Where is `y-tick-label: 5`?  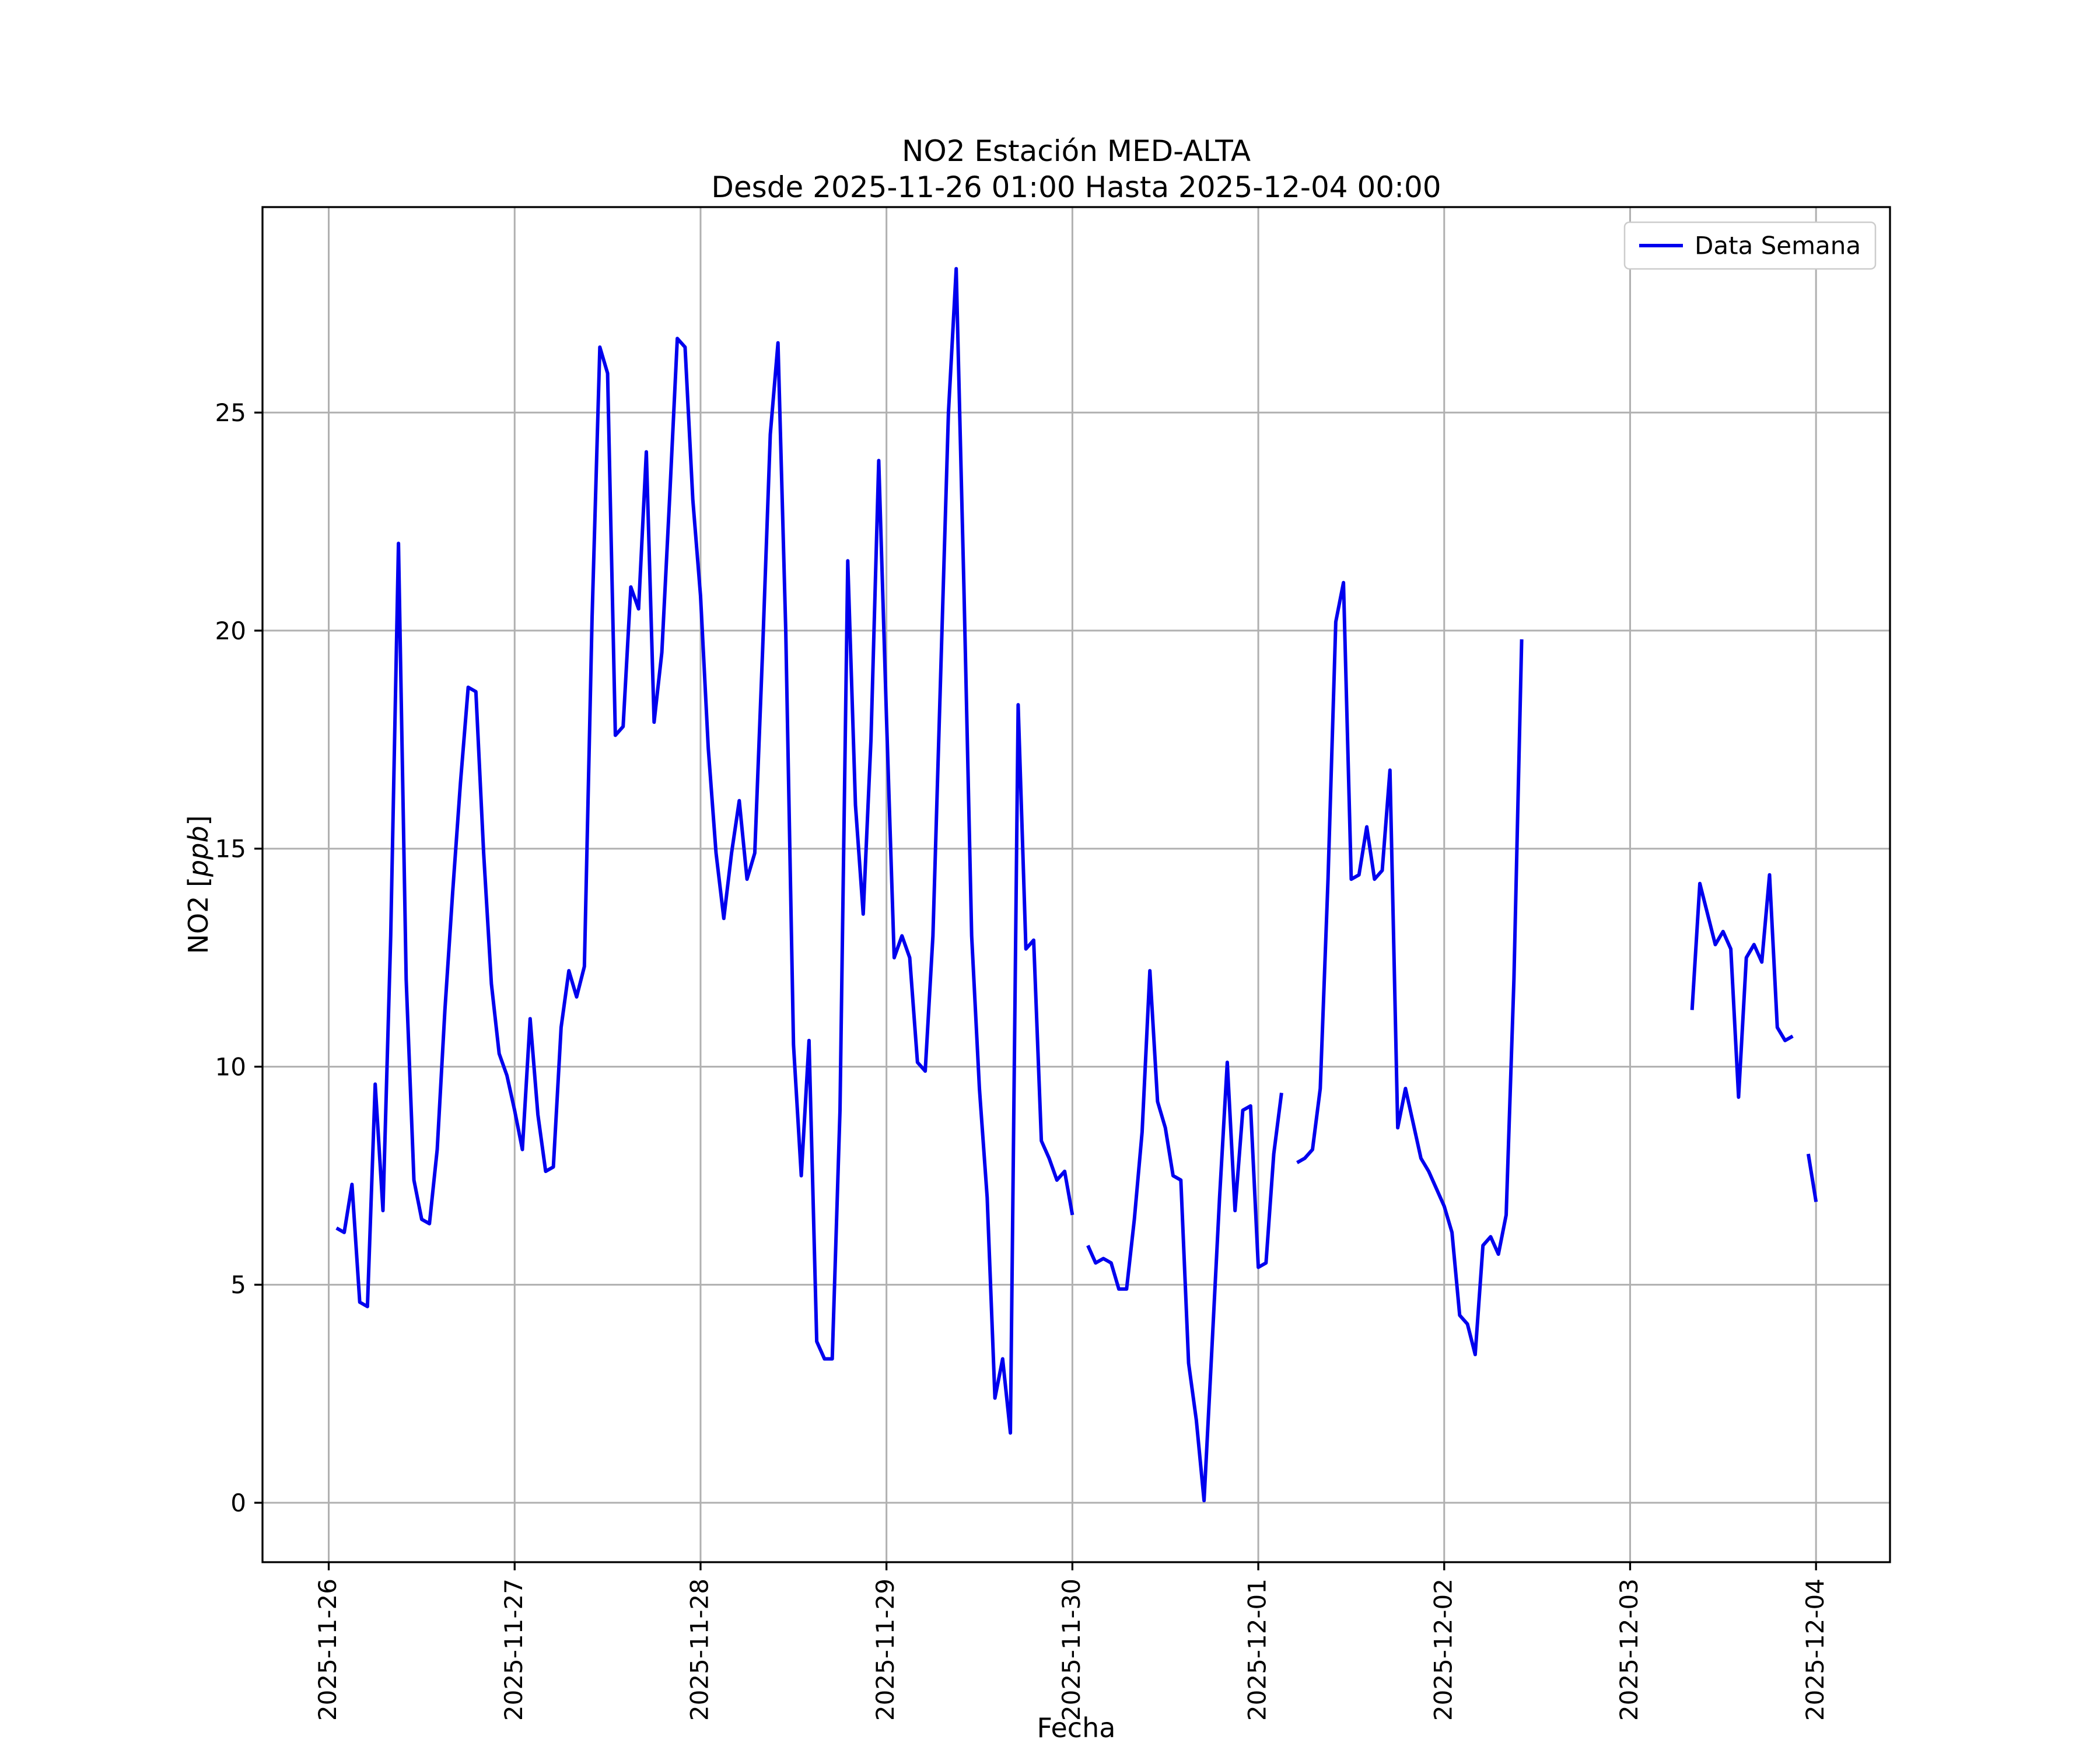
y-tick-label: 5 is located at coordinates (238, 1284).